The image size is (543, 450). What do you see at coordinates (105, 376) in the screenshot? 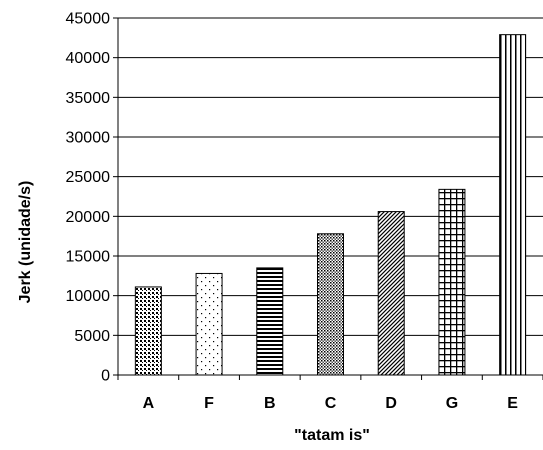
I see `y-tick-label: 0` at bounding box center [105, 376].